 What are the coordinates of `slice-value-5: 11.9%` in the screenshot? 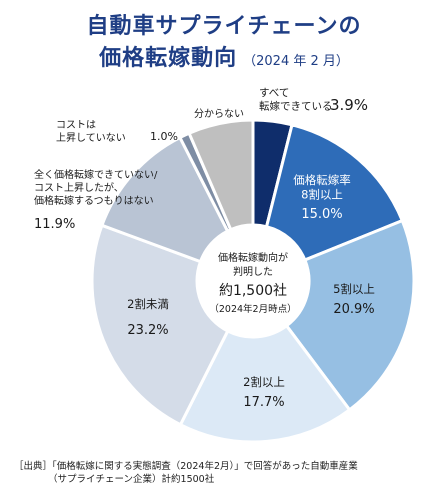 It's located at (54, 224).